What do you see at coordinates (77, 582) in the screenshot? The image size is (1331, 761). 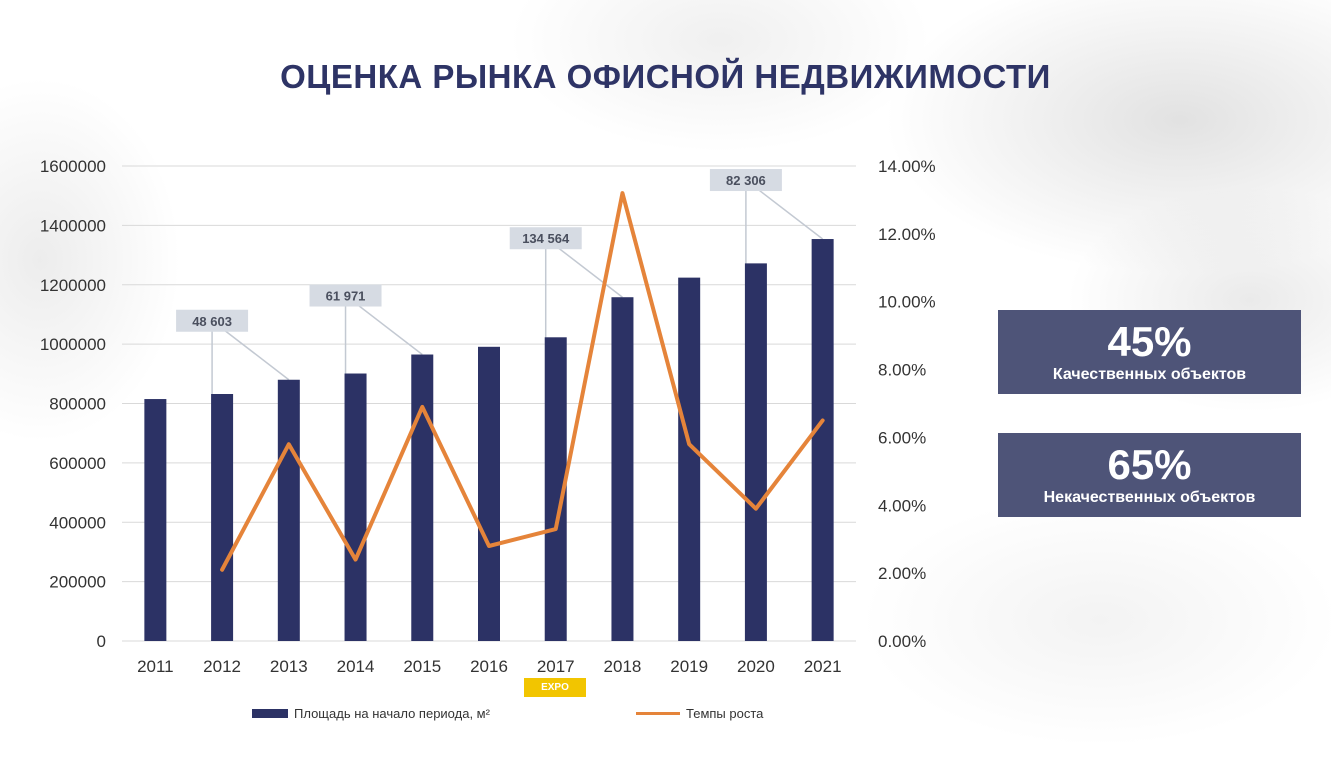 I see `y-left-tick-label: 200000` at bounding box center [77, 582].